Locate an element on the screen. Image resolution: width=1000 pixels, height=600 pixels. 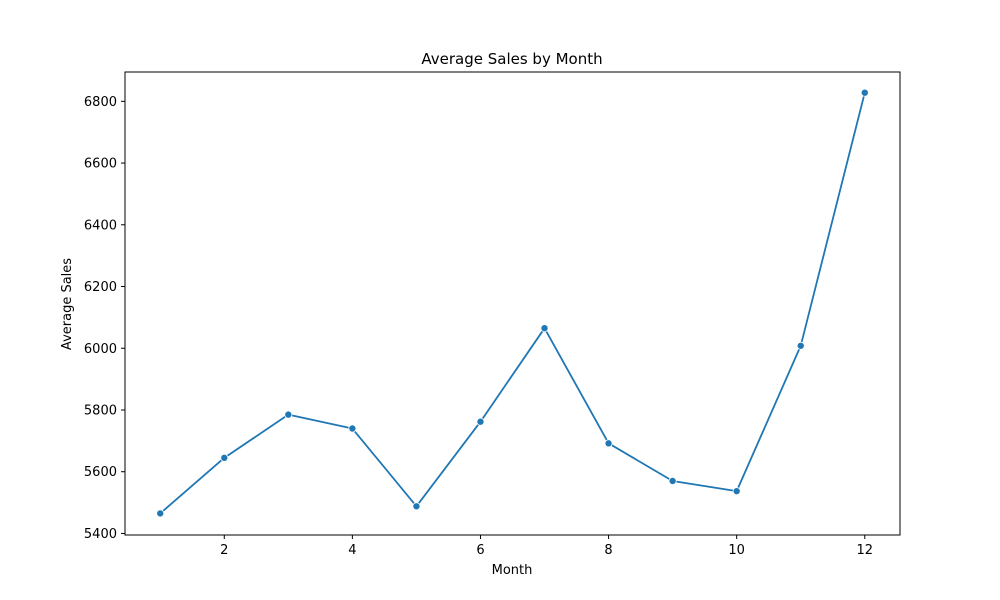
y-tick-label: 6000 is located at coordinates (100, 349).